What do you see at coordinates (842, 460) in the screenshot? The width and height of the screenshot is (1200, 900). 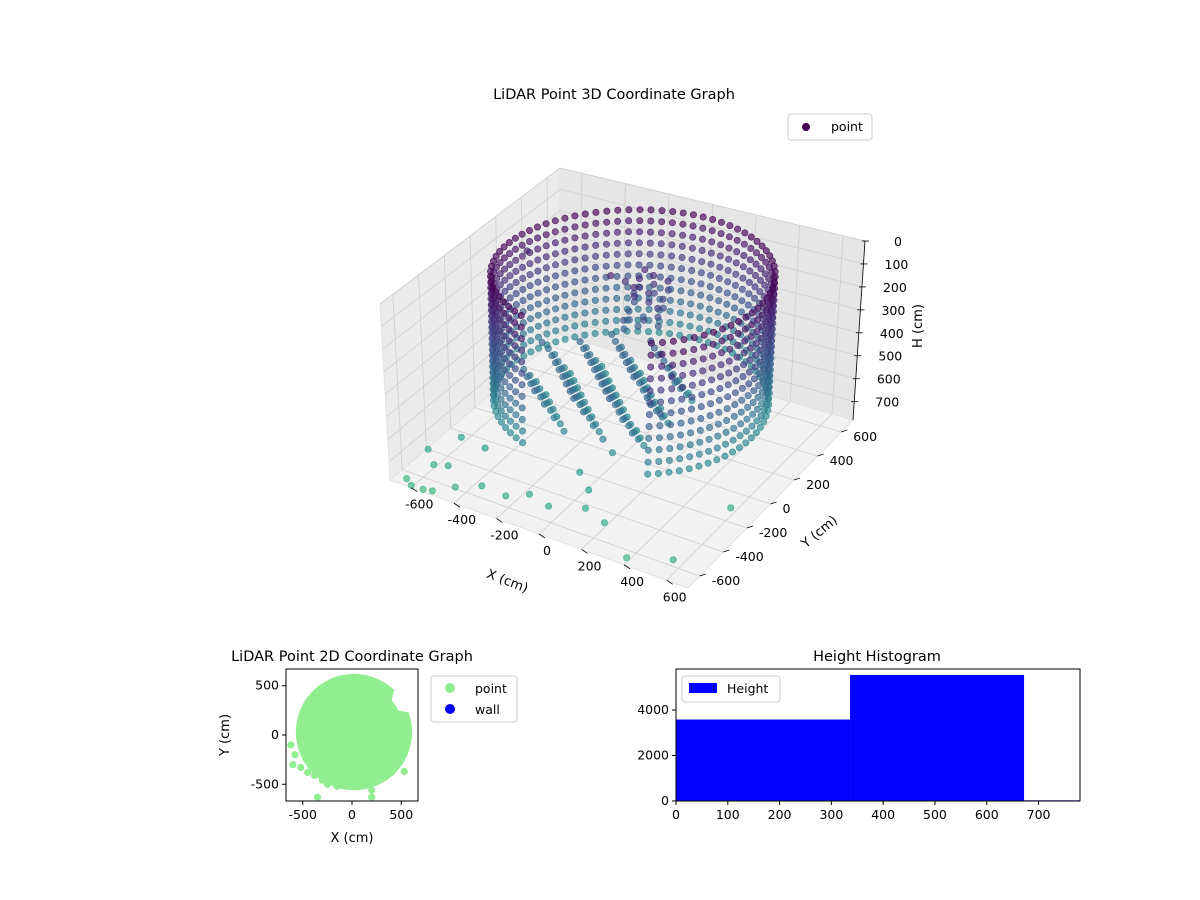 I see `tick-label-y: 400` at bounding box center [842, 460].